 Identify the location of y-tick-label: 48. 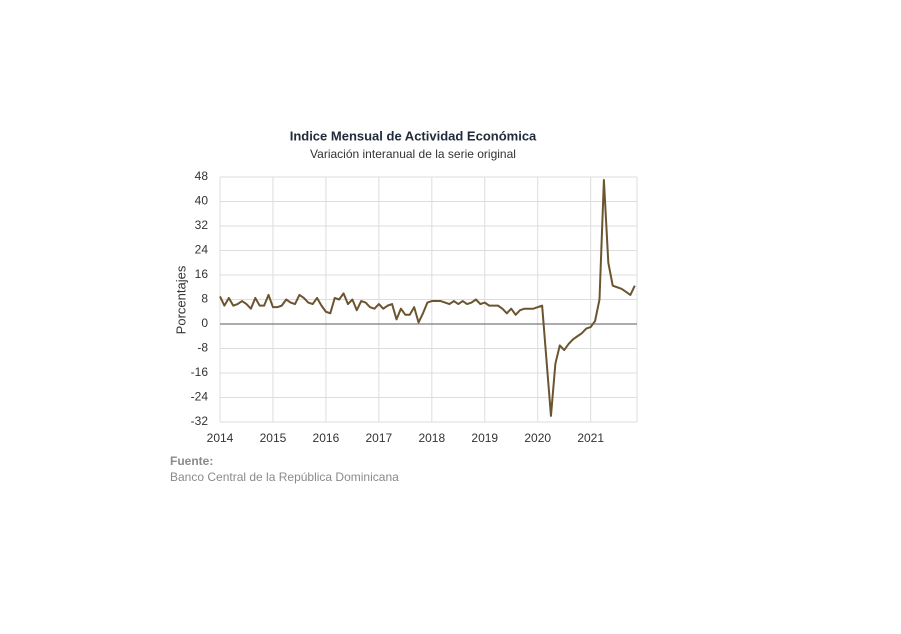
(202, 176).